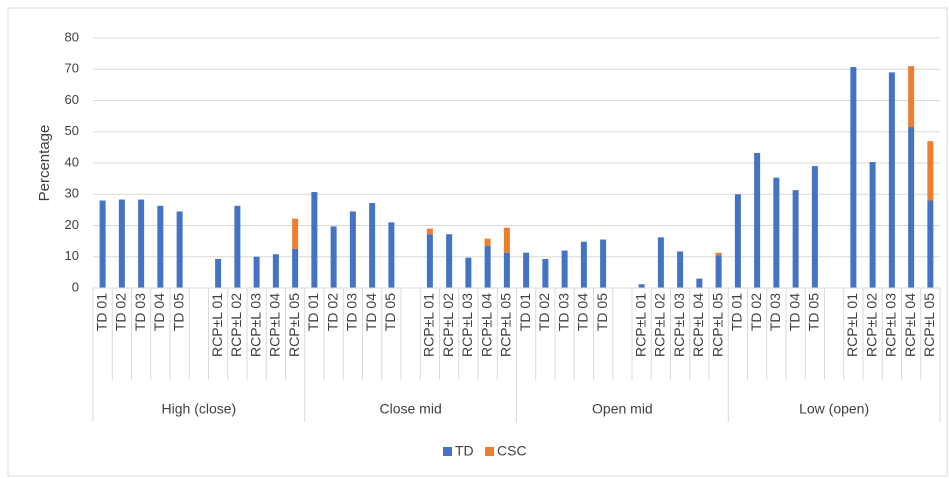 The height and width of the screenshot is (478, 949). Describe the element at coordinates (464, 451) in the screenshot. I see `legend-label: TD` at that location.